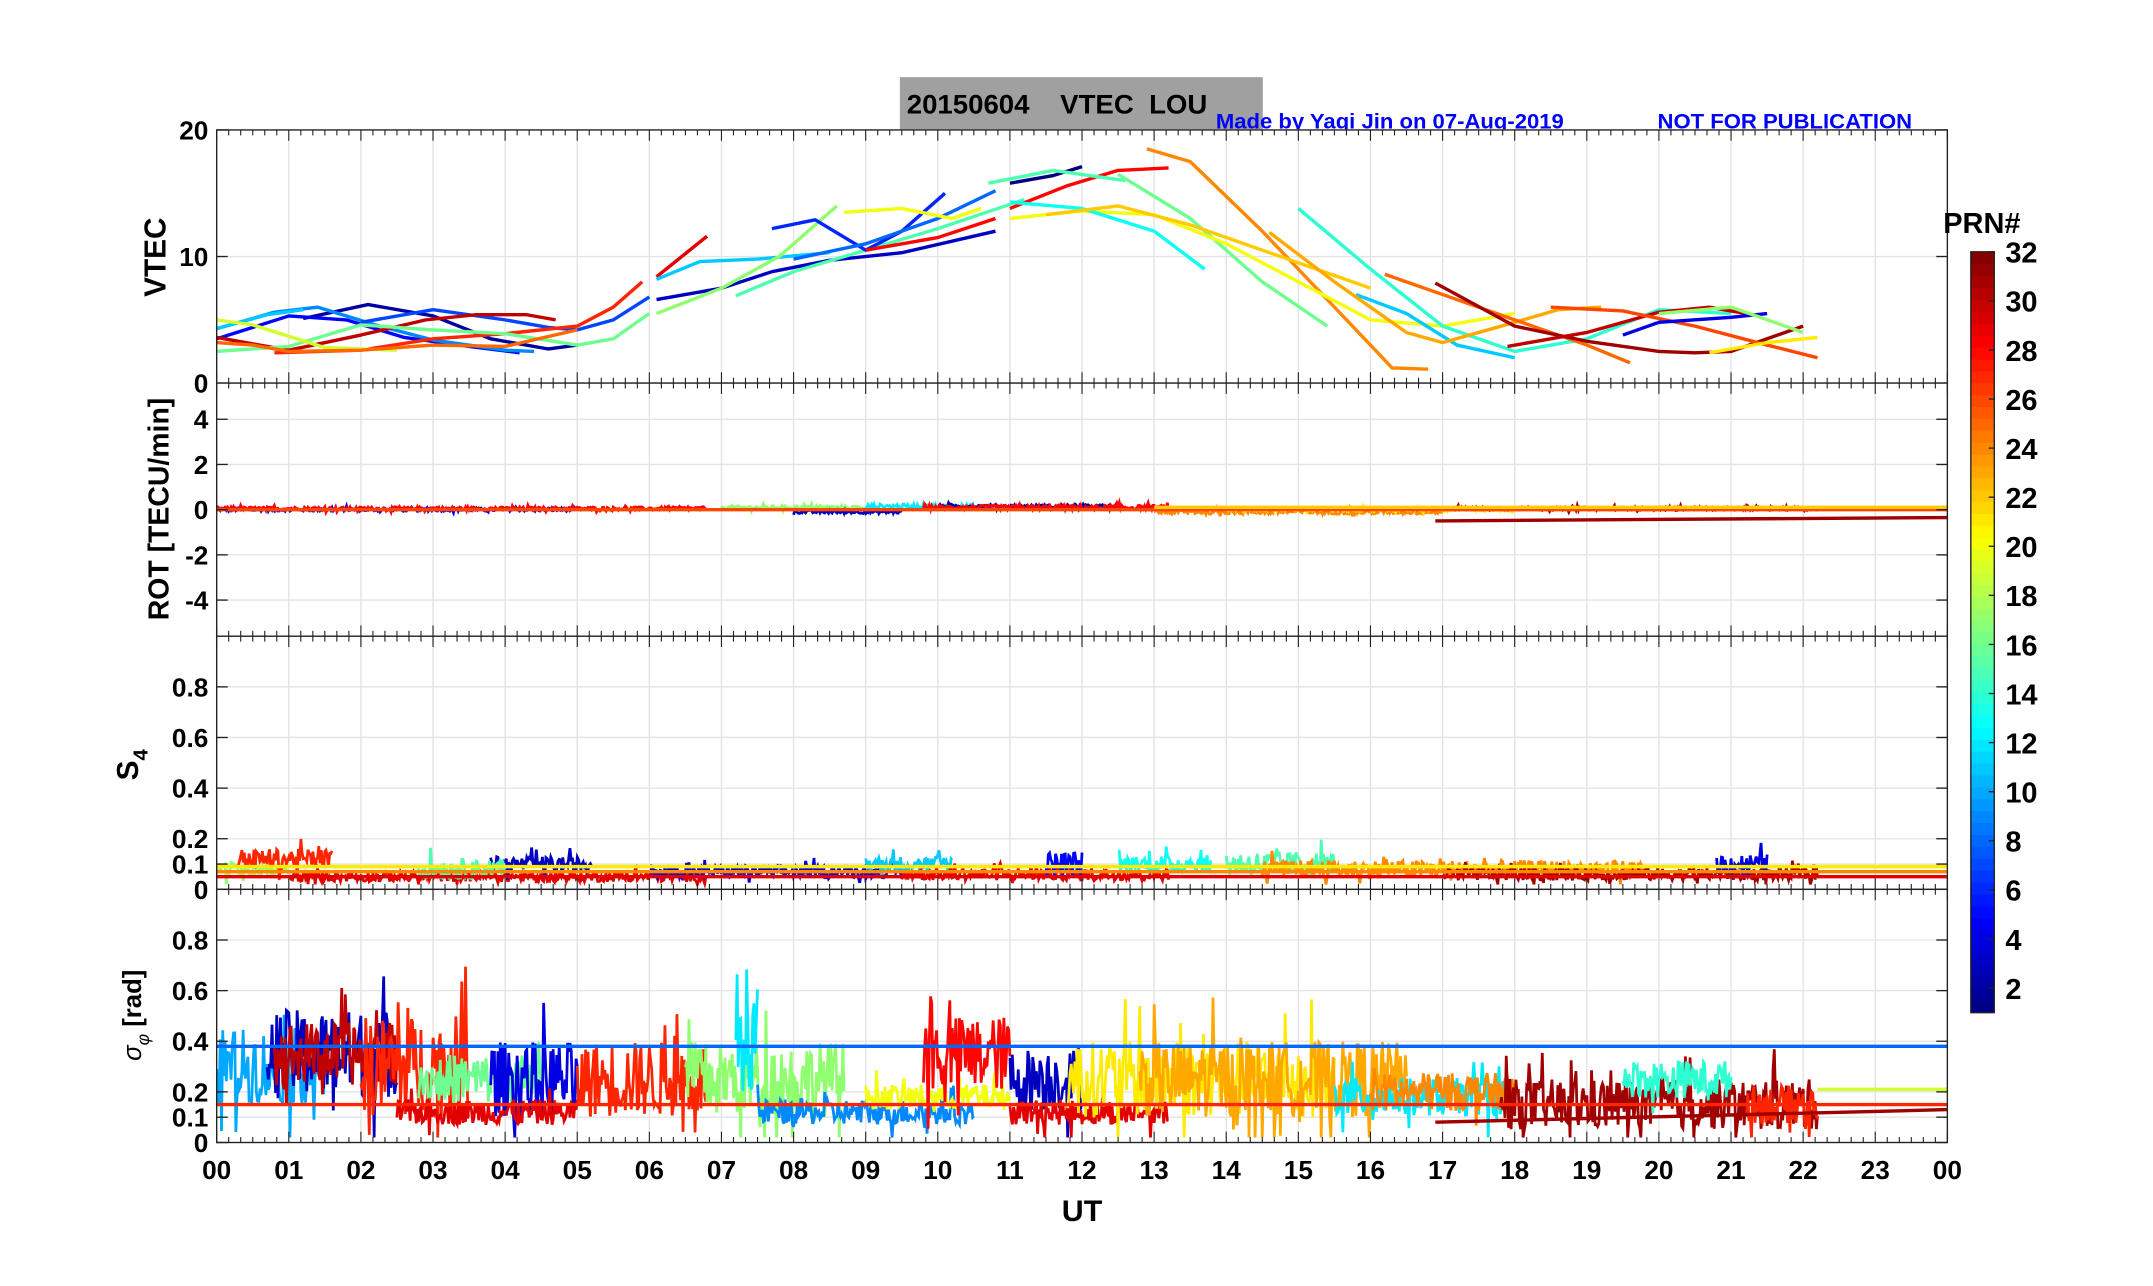 Image resolution: width=2153 pixels, height=1286 pixels. What do you see at coordinates (1442, 1170) in the screenshot?
I see `x-tick-label: 17` at bounding box center [1442, 1170].